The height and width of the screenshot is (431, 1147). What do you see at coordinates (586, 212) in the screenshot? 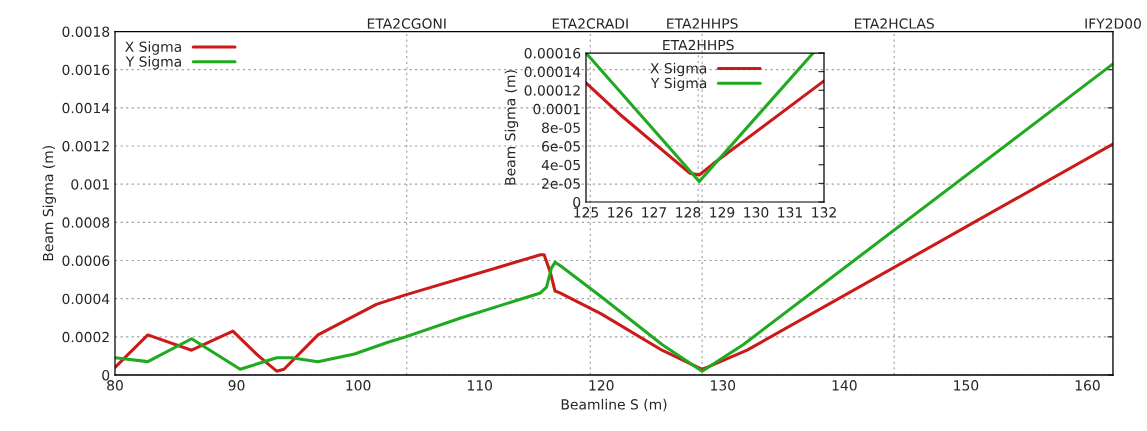
I see `x-tick-label: 125` at bounding box center [586, 212].